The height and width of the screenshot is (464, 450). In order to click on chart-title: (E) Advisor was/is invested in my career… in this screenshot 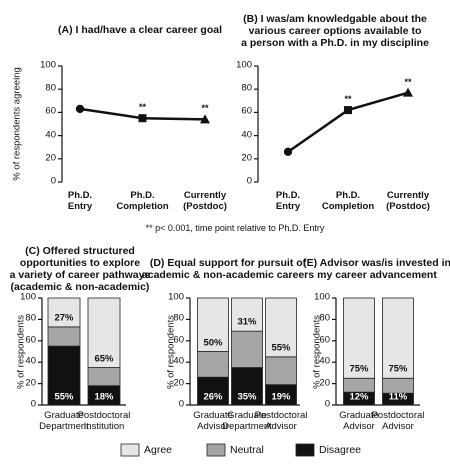, I will do `click(376, 268)`.